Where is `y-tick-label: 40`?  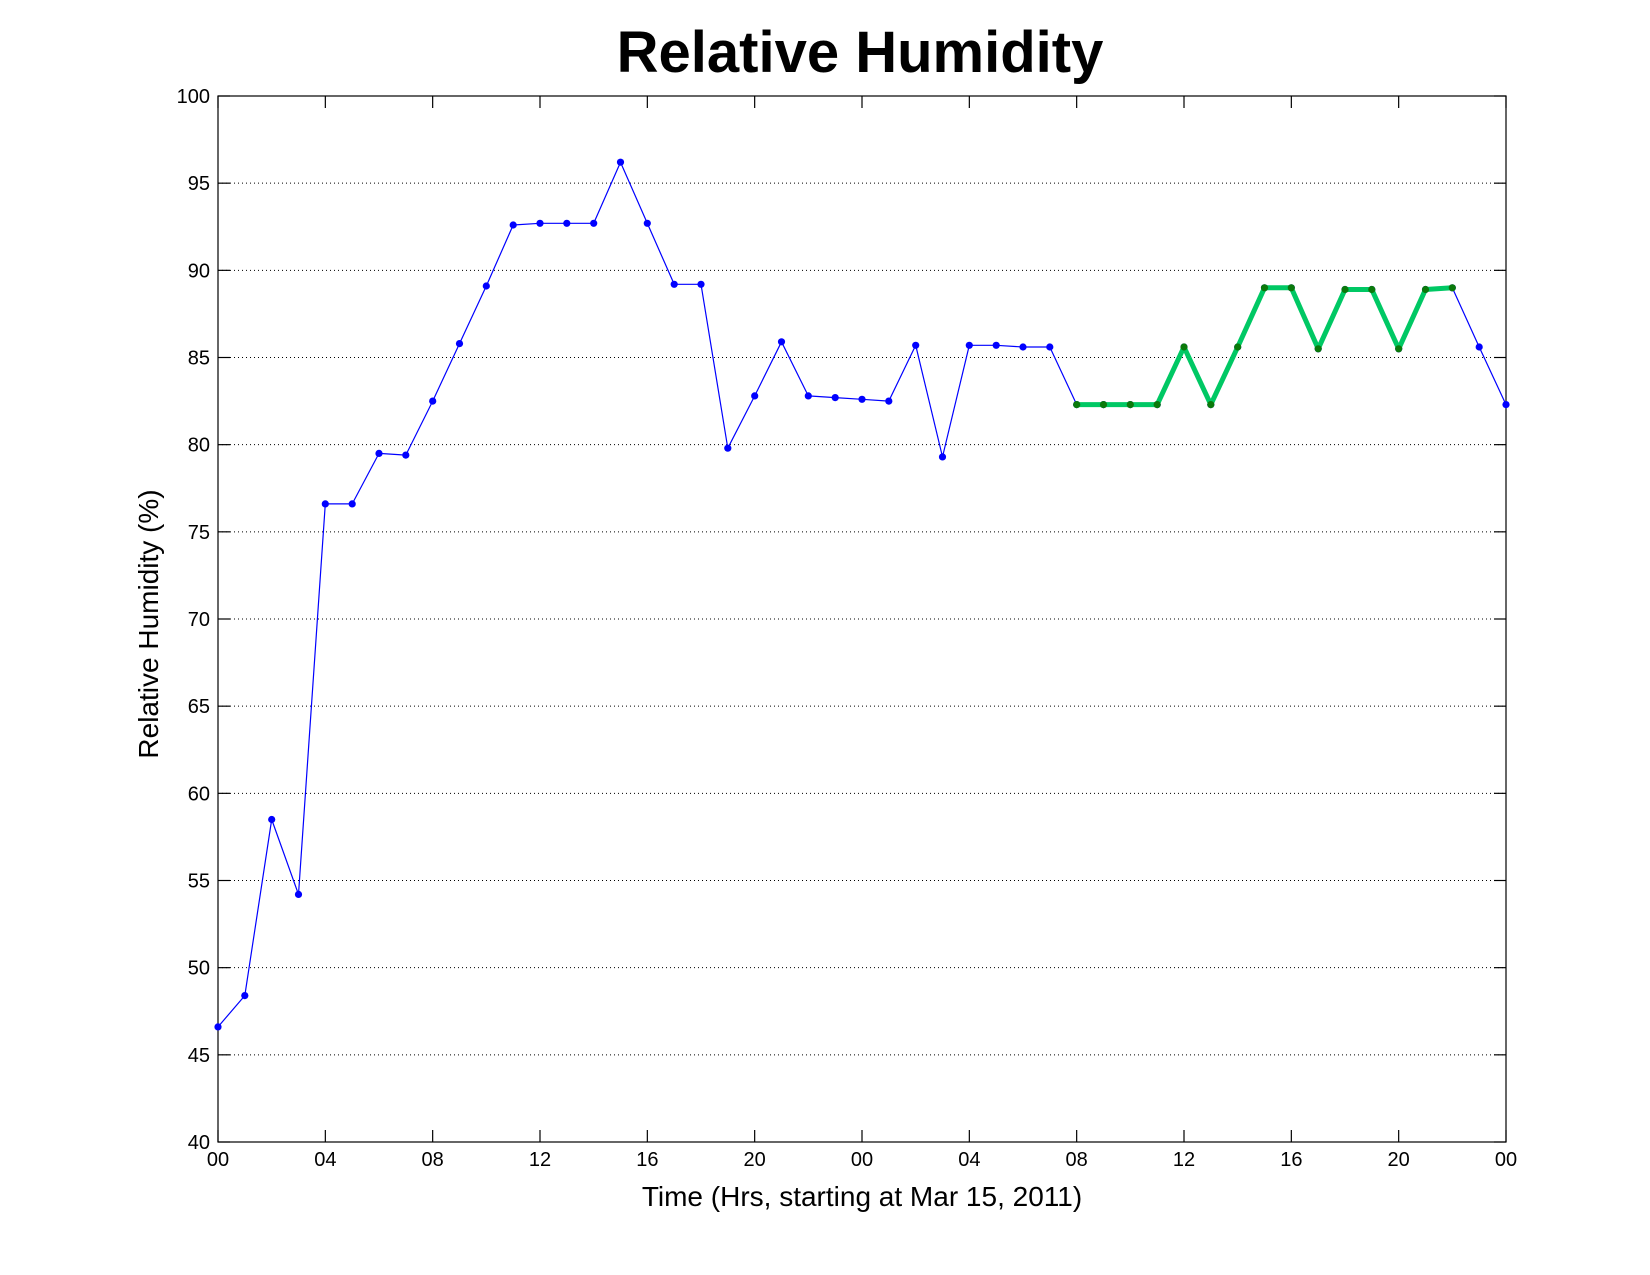
y-tick-label: 40 is located at coordinates (199, 1143).